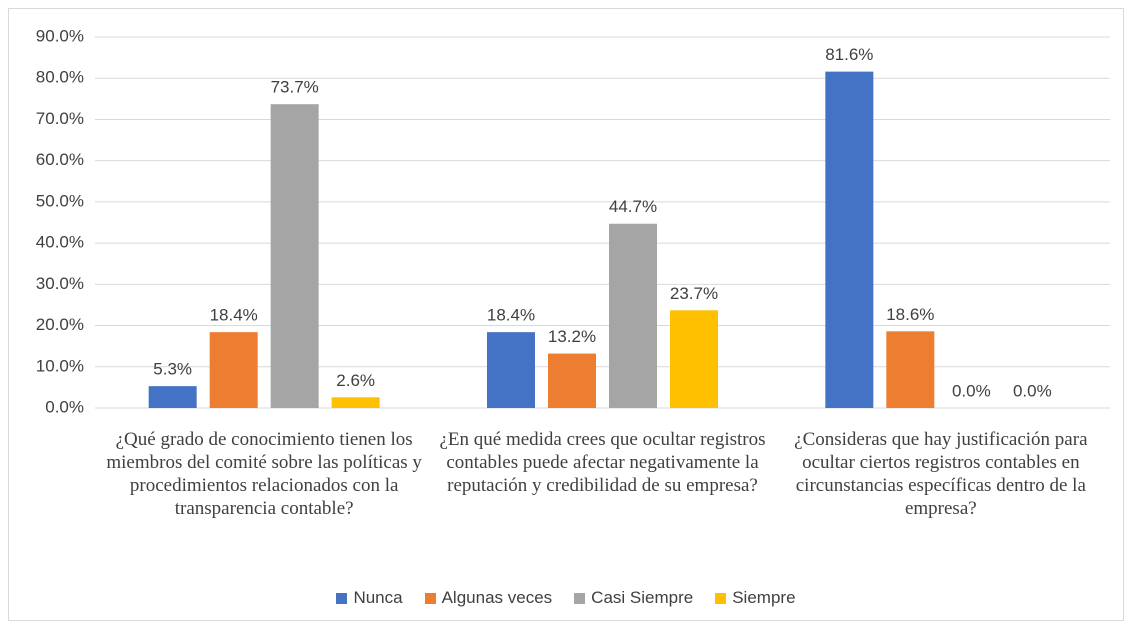 The image size is (1132, 631). Describe the element at coordinates (60, 35) in the screenshot. I see `y-tick-label: 90.0%` at that location.